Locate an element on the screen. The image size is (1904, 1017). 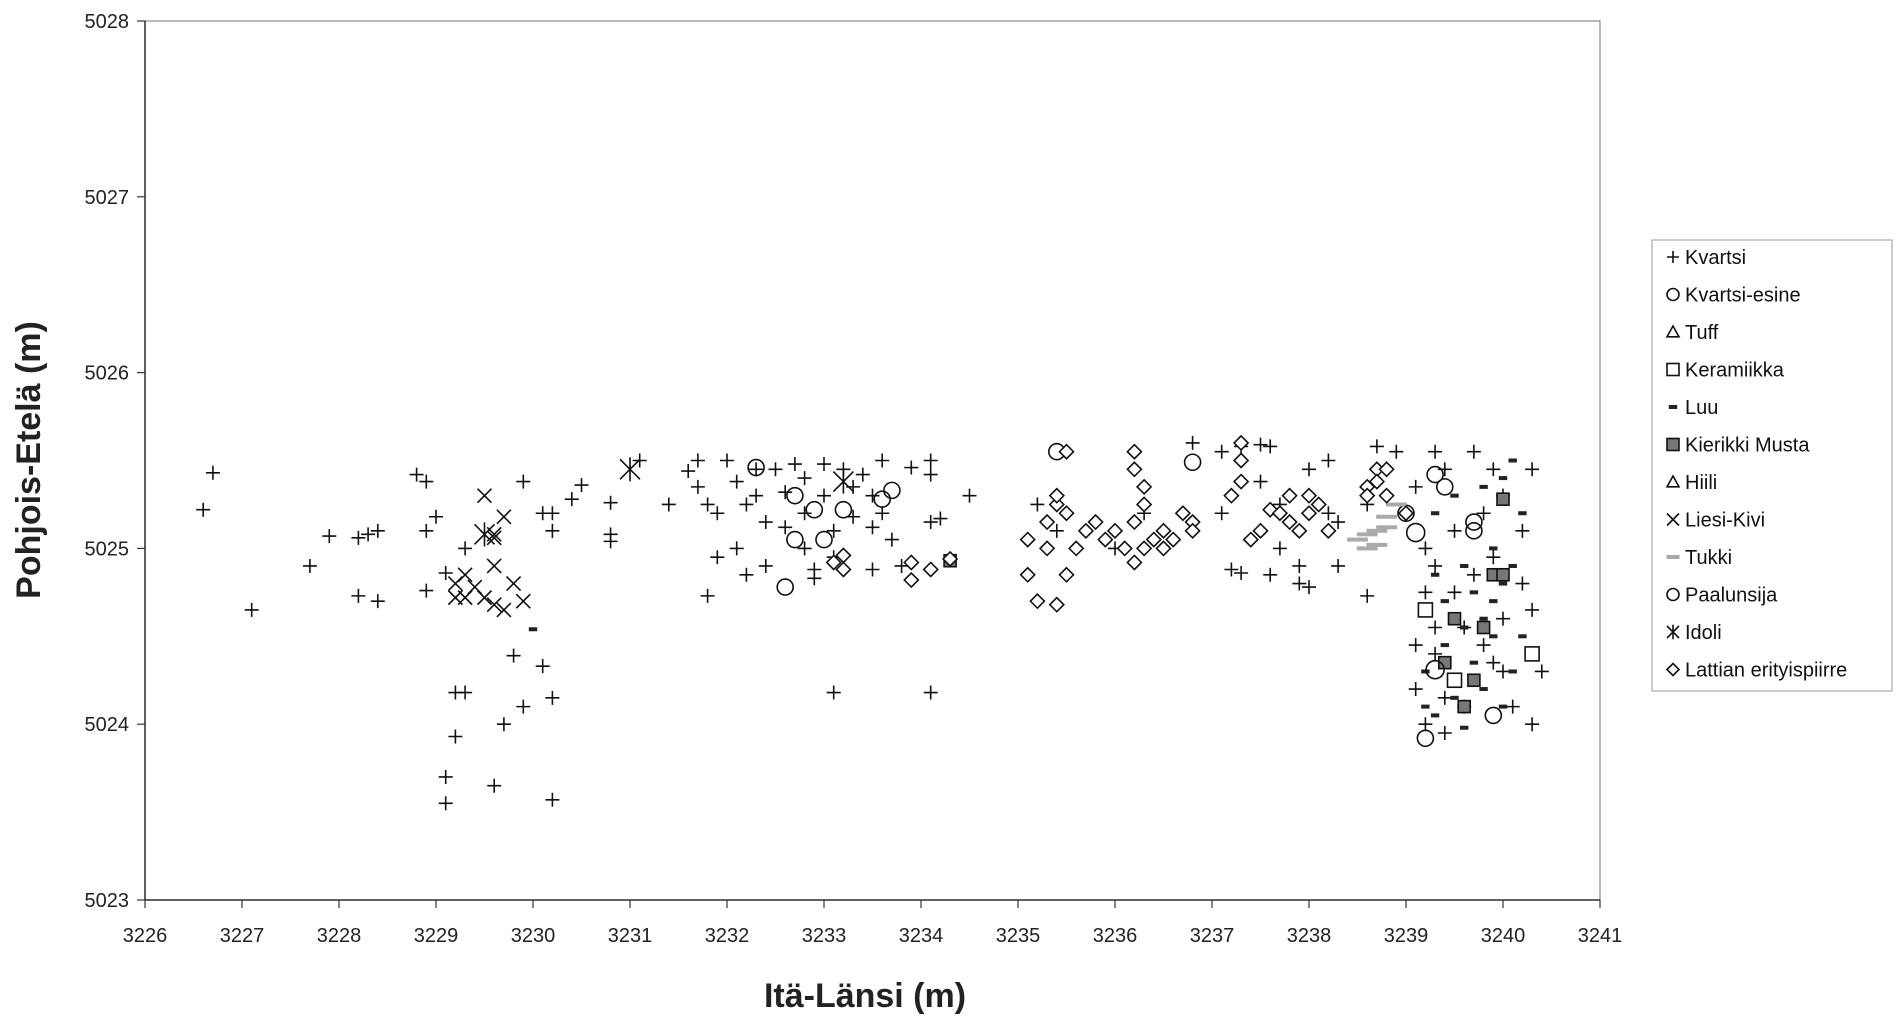
legend-label-keramiikka: Keramiikka is located at coordinates (1735, 371).